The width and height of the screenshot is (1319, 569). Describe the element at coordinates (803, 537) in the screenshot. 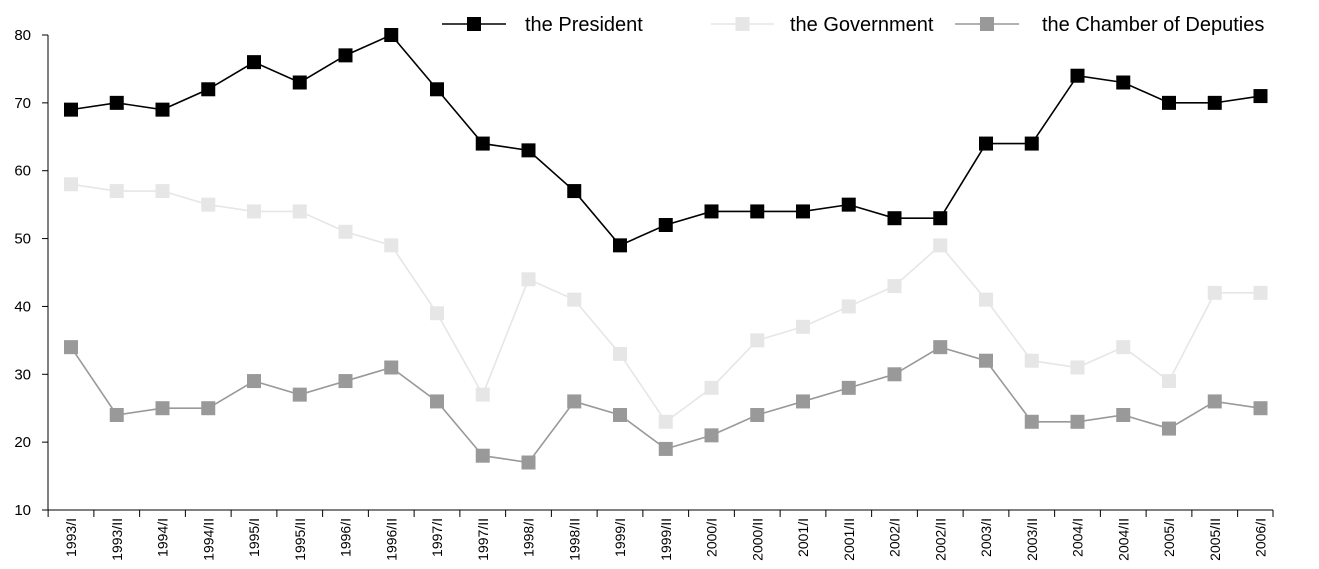

I see `x-category-label: 2001/I` at that location.